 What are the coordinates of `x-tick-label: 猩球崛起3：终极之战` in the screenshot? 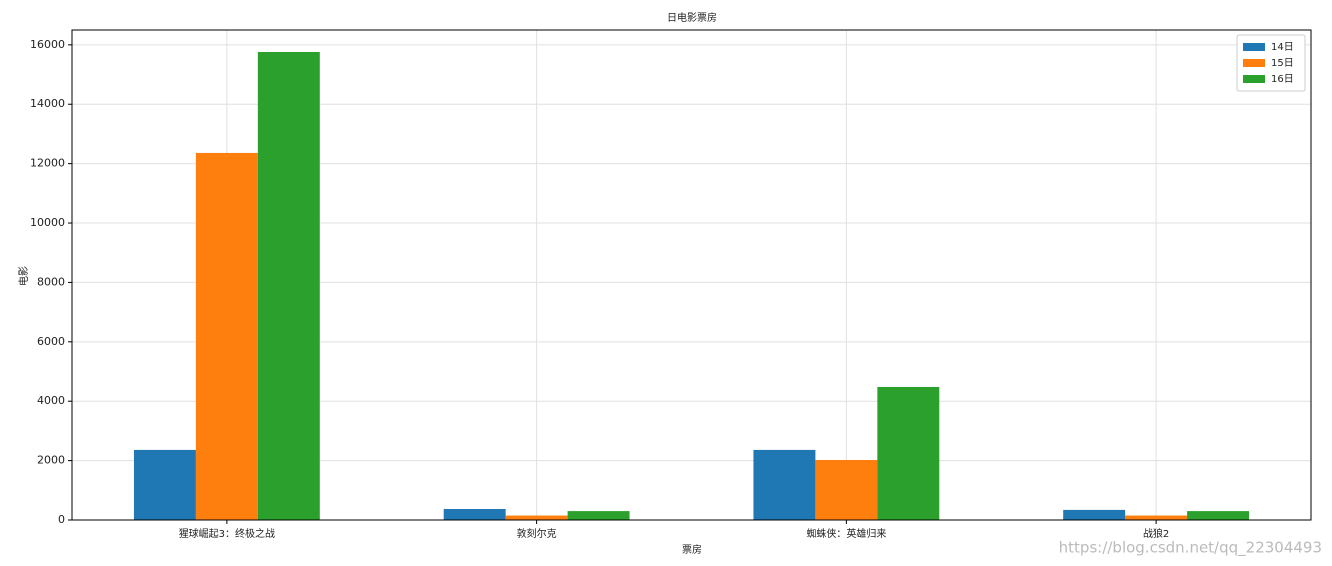 It's located at (227, 533).